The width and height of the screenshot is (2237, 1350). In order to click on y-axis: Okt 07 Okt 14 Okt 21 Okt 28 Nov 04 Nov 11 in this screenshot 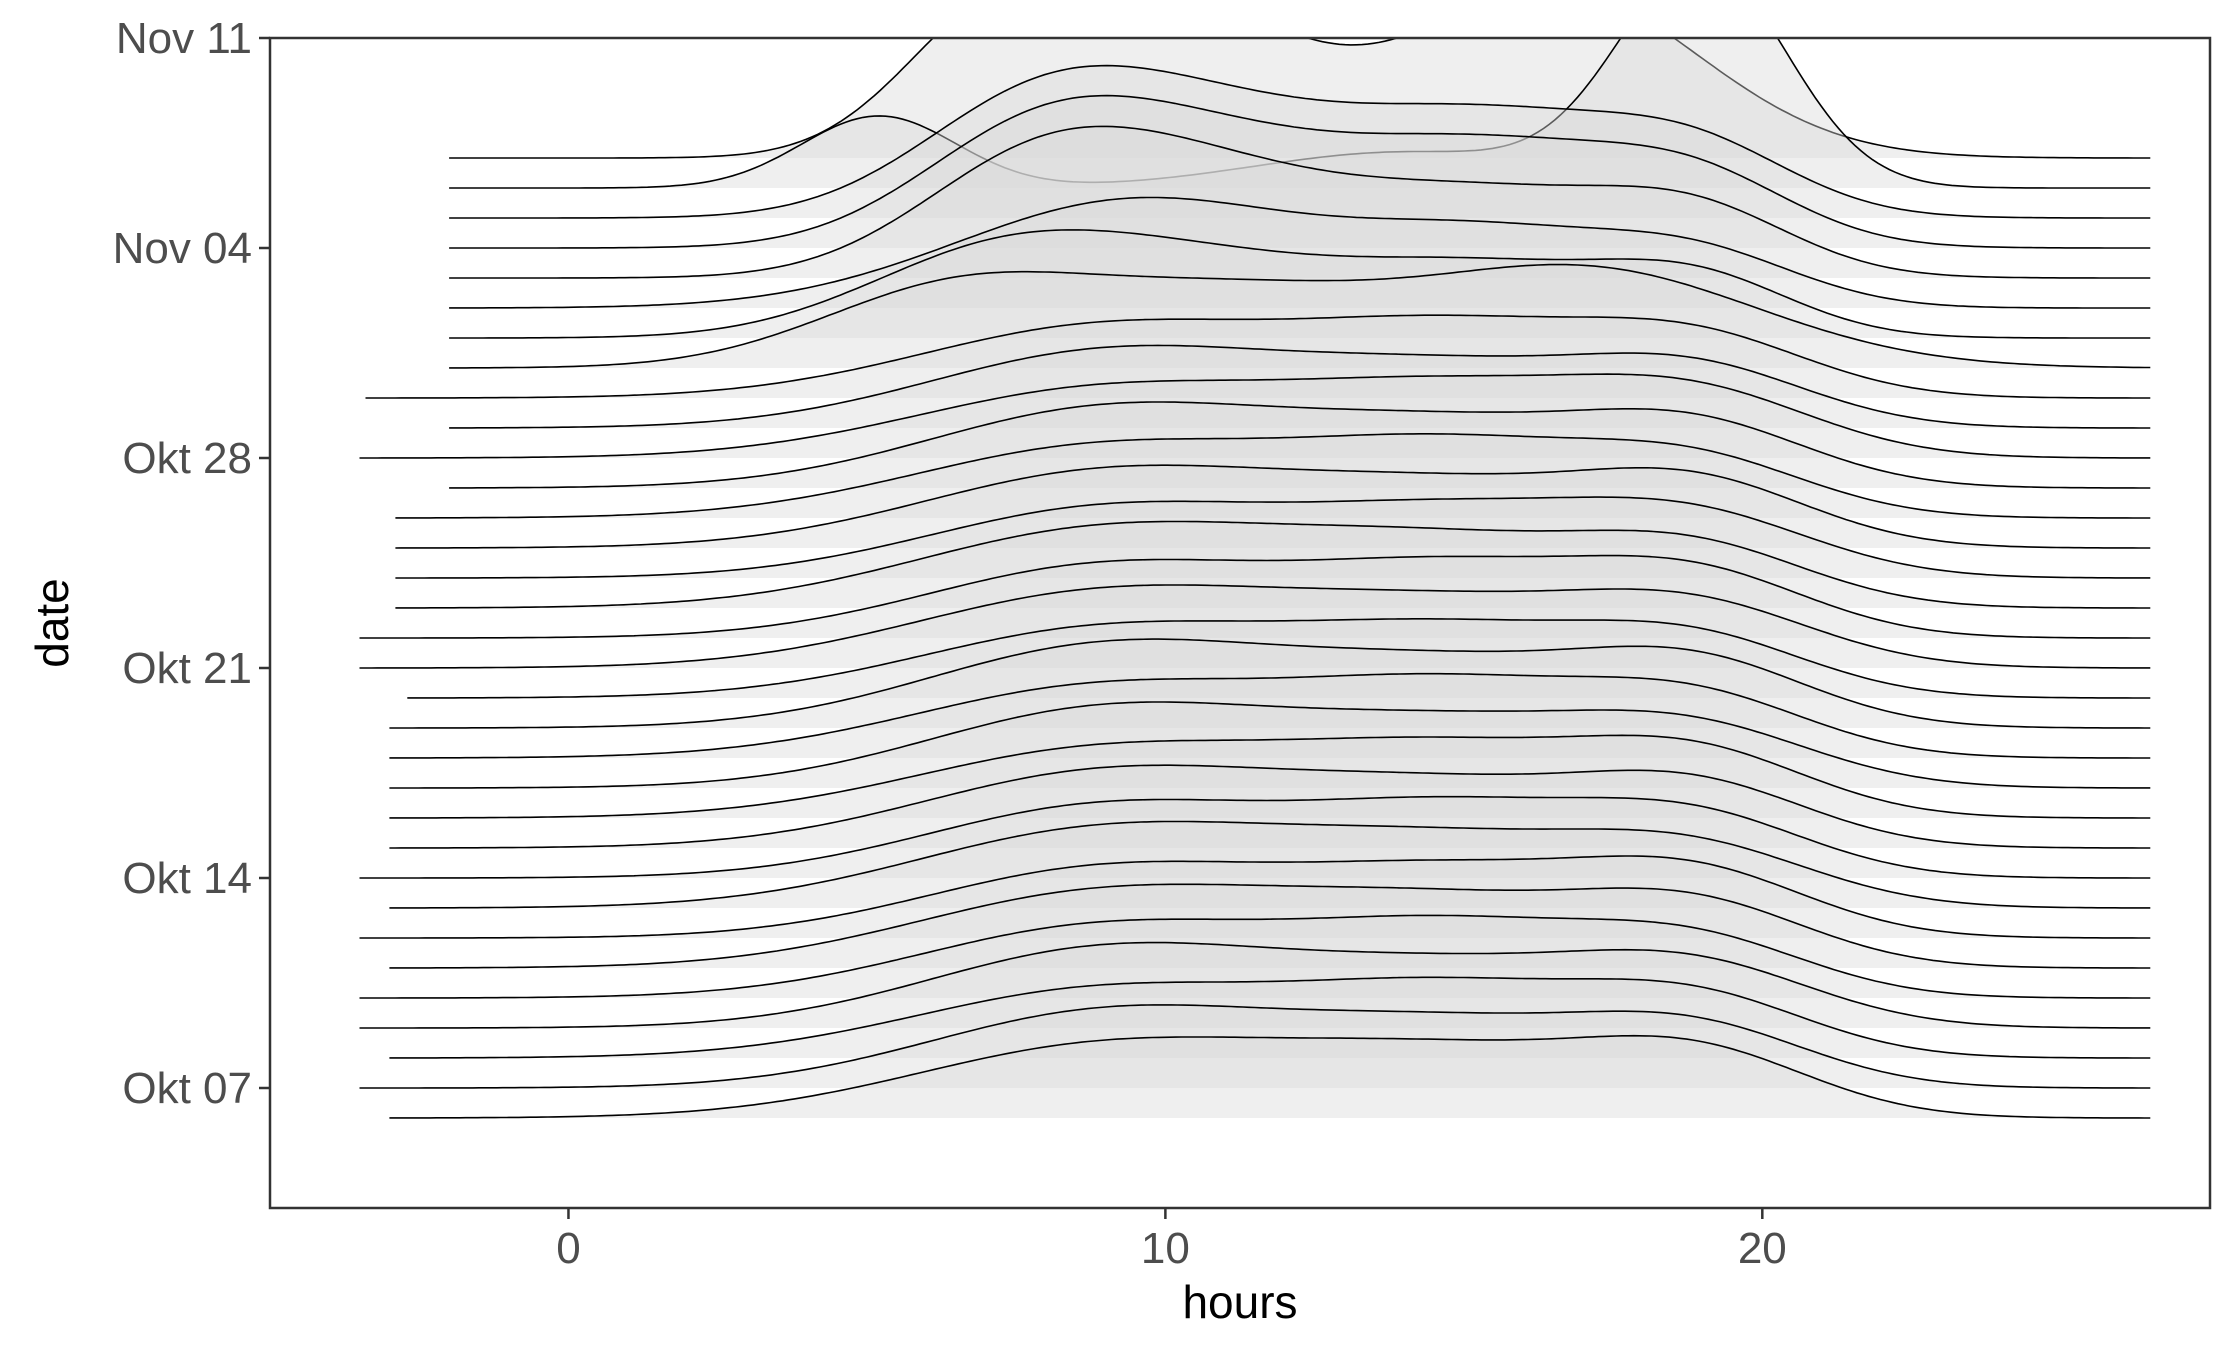, I will do `click(191, 563)`.